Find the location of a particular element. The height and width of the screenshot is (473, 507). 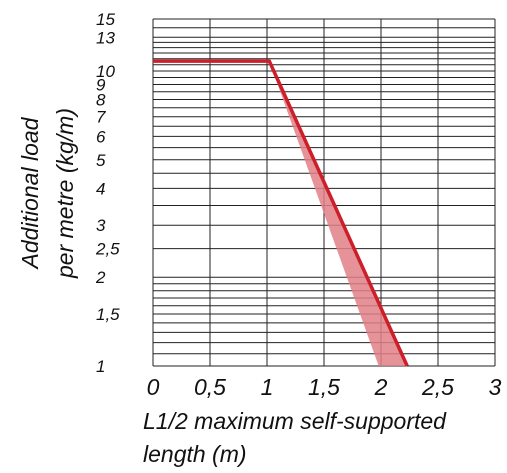

x-tick-label: 3 is located at coordinates (495, 387).